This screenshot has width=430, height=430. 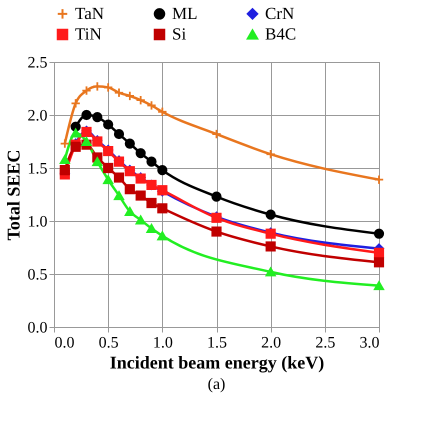 What do you see at coordinates (217, 362) in the screenshot?
I see `x-axis-title: Incident beam energy (keV)` at bounding box center [217, 362].